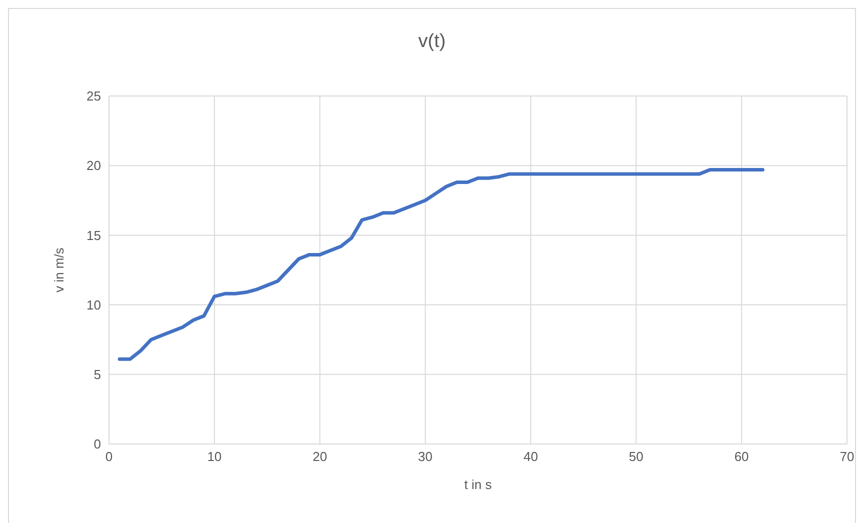 The image size is (862, 523). Describe the element at coordinates (320, 456) in the screenshot. I see `x-tick-label: 20` at that location.